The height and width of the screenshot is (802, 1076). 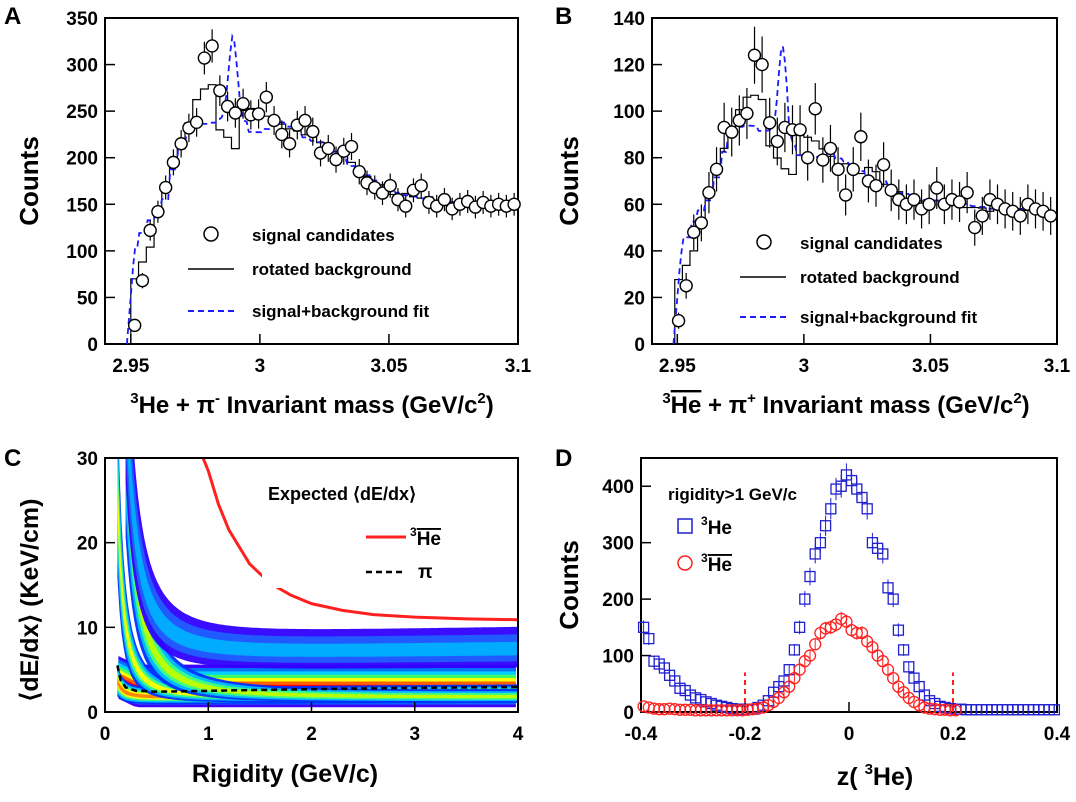 I want to click on panel-c-xtick-label: 3, so click(x=414, y=734).